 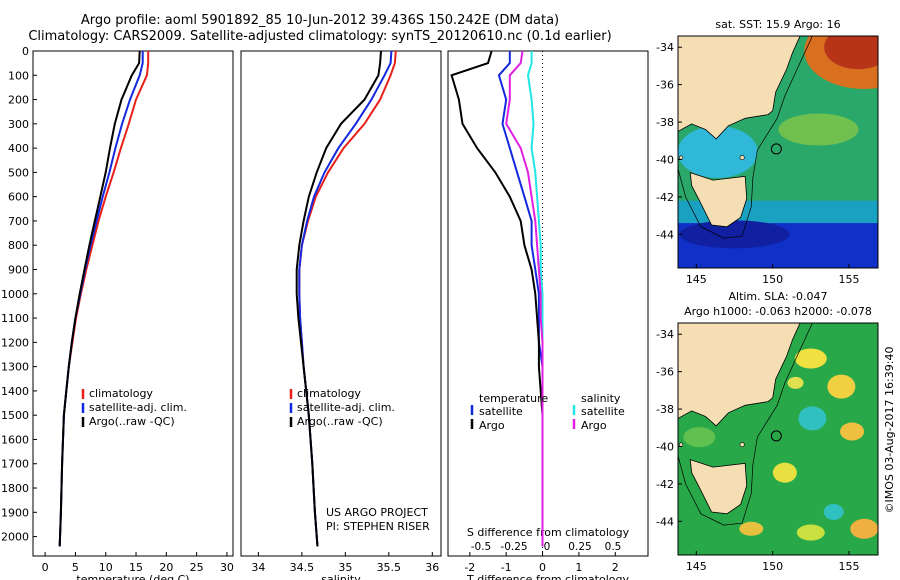 What do you see at coordinates (848, 279) in the screenshot?
I see `sst_map-xtick-label: 155` at bounding box center [848, 279].